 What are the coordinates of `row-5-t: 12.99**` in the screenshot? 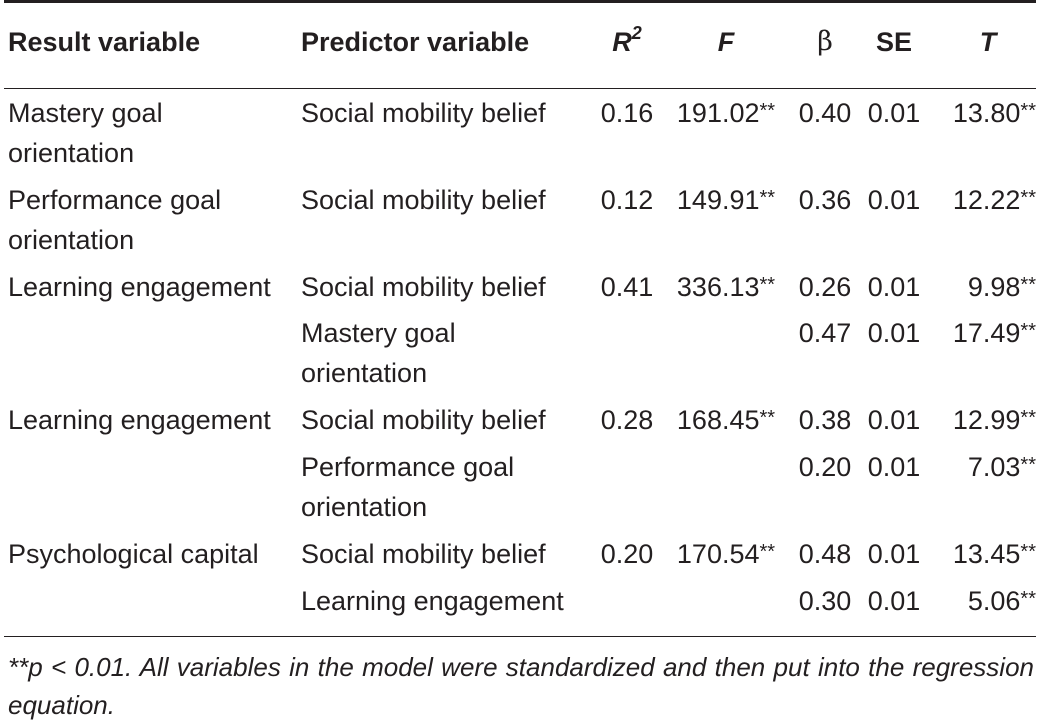 It's located at (984, 420).